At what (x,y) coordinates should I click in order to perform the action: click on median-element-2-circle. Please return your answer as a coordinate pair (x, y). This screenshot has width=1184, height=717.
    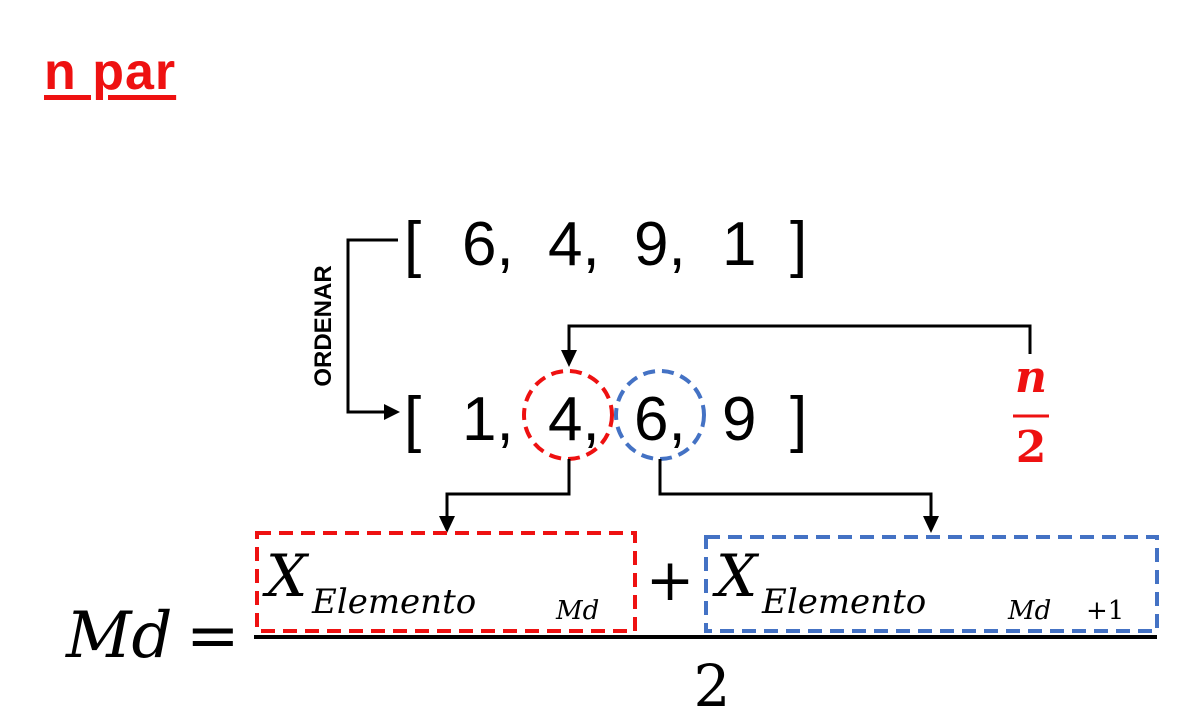
    Looking at the image, I should click on (660, 415).